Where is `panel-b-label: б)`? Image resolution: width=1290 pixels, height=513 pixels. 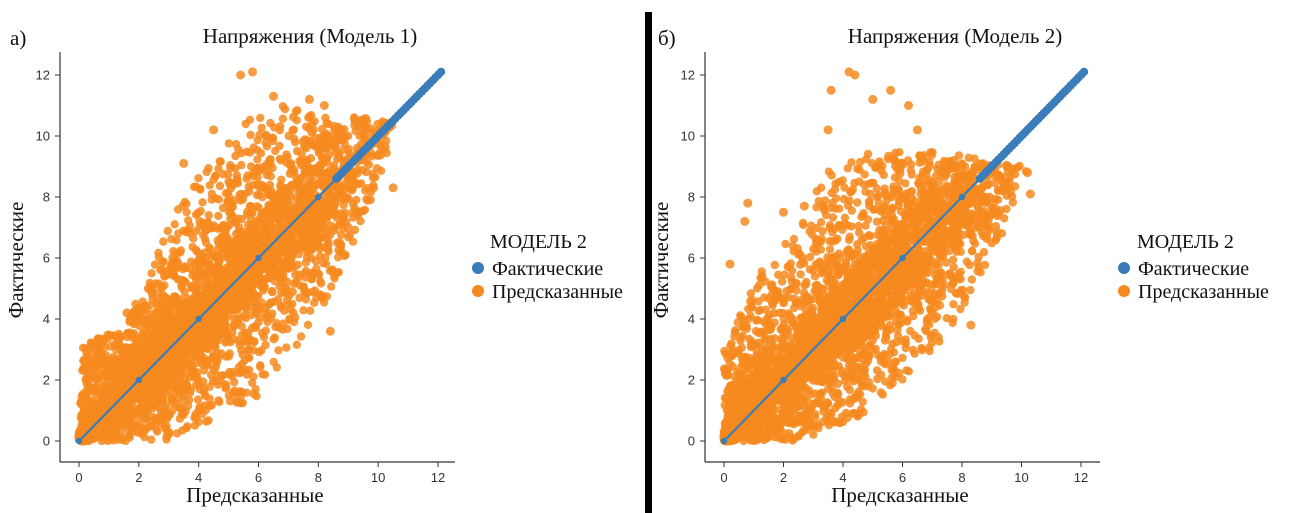
panel-b-label: б) is located at coordinates (667, 38).